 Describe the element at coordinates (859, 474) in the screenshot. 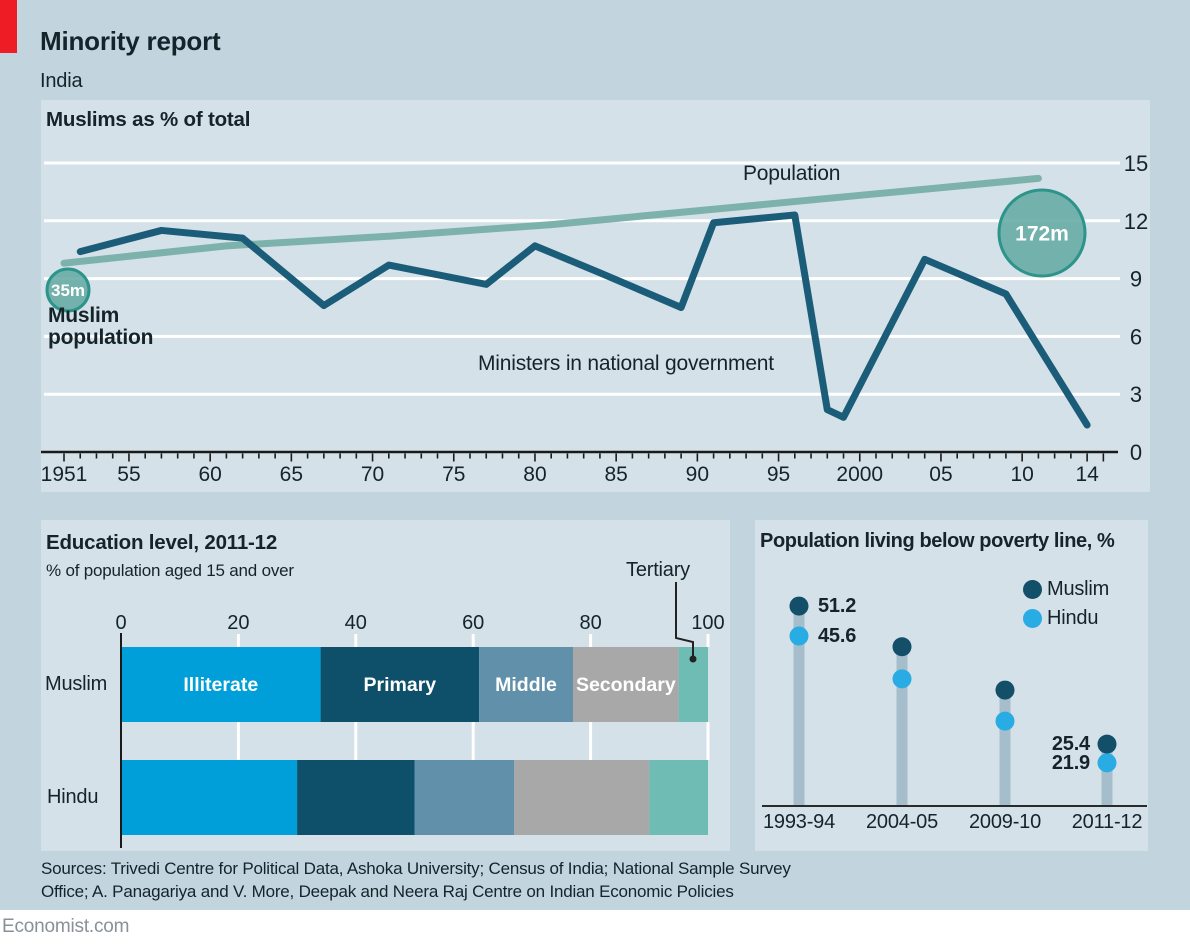

I see `x-tick-label: 2000` at that location.